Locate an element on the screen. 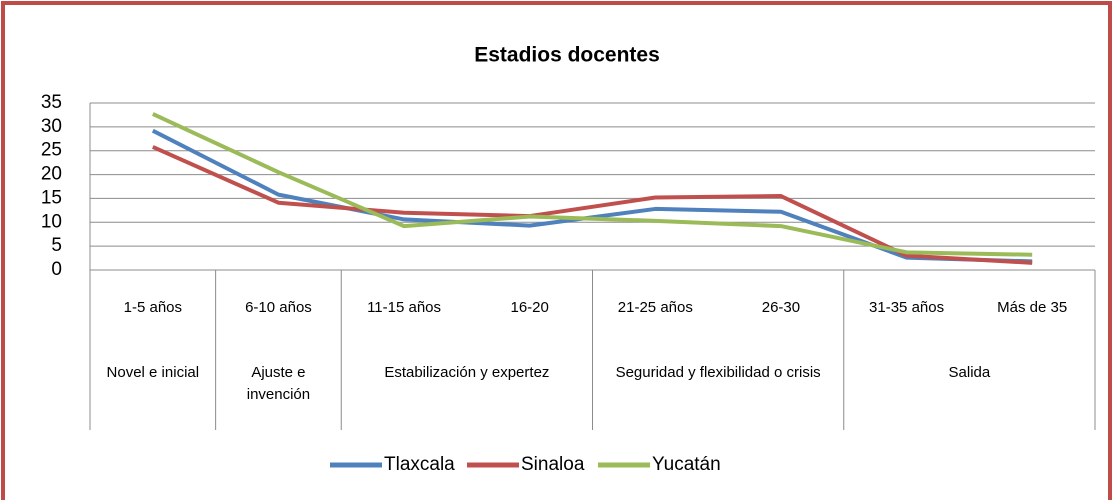  group-text: Salida is located at coordinates (969, 372).